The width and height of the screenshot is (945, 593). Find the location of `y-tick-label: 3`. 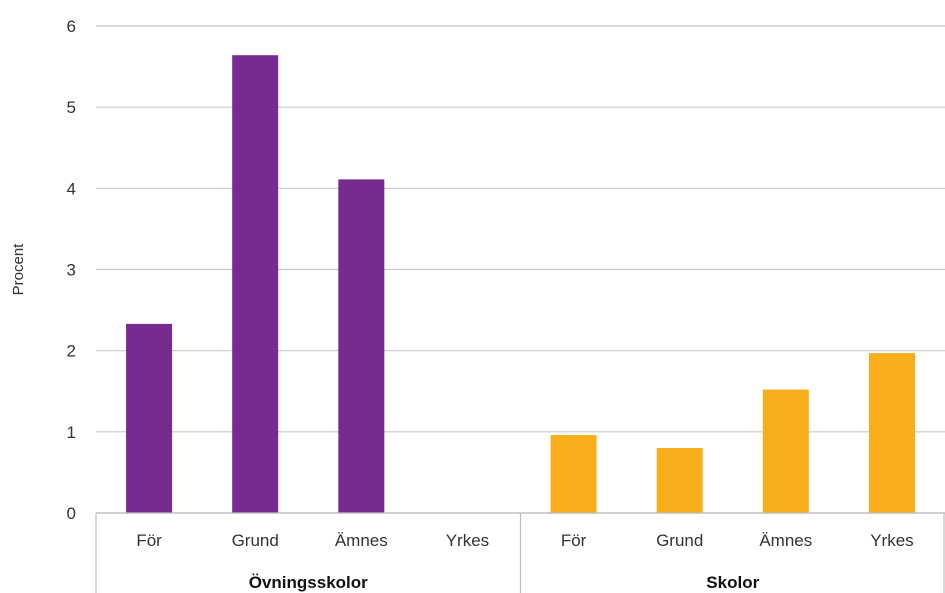

y-tick-label: 3 is located at coordinates (71, 270).